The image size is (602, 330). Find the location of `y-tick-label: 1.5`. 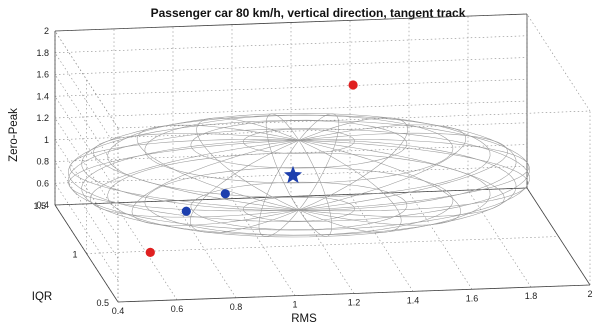

y-tick-label: 1.5 is located at coordinates (39, 206).